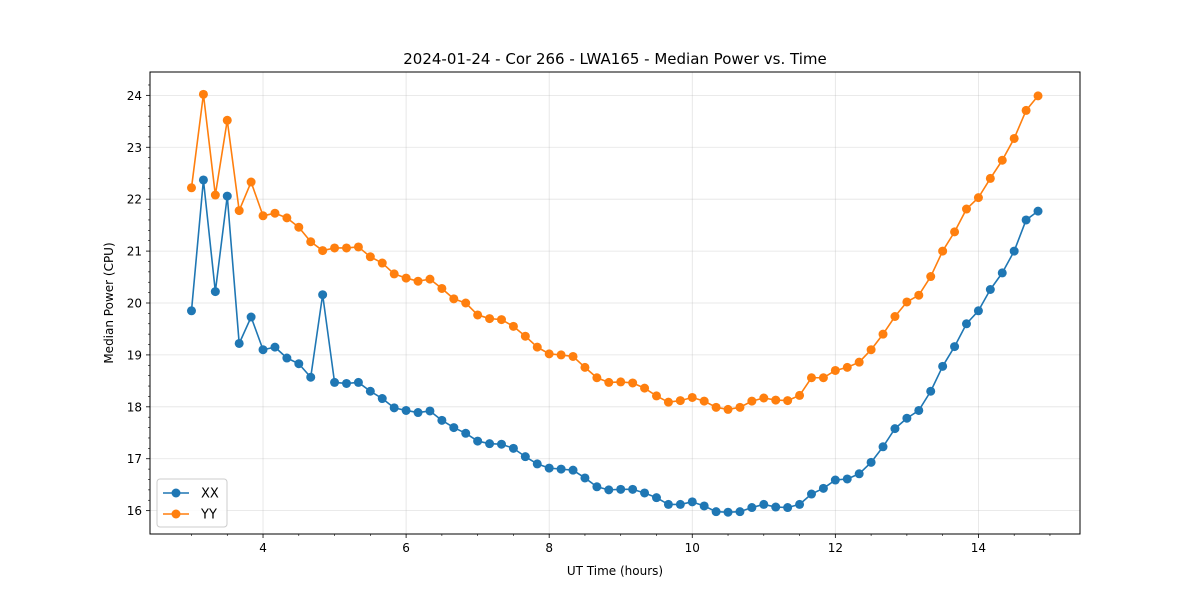 Image resolution: width=1200 pixels, height=600 pixels. What do you see at coordinates (192, 503) in the screenshot?
I see `legend: XX YY` at bounding box center [192, 503].